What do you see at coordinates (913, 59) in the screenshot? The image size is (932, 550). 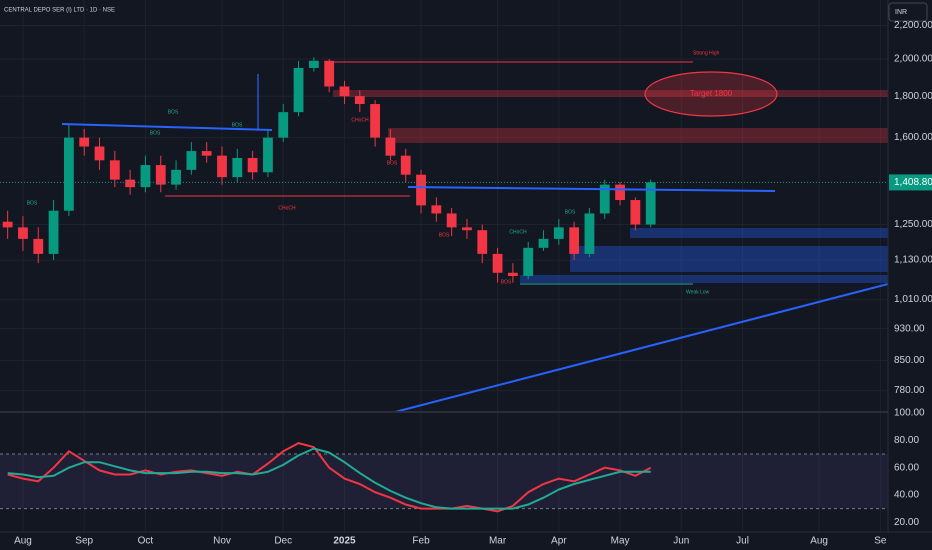 I see `y-tick-label: 2,000.00` at bounding box center [913, 59].